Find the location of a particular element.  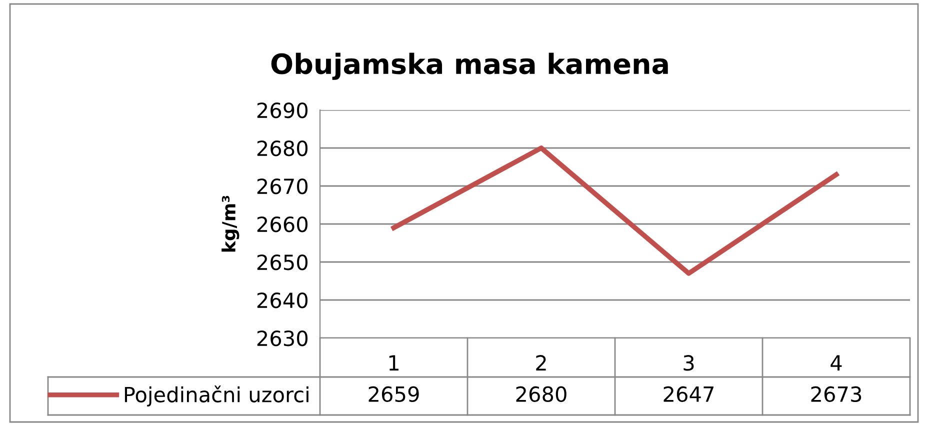

y-tick-label: 2650 is located at coordinates (282, 262).